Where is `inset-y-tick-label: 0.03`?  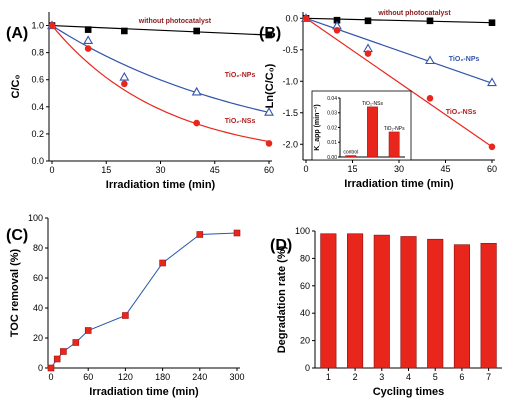
inset-y-tick-label: 0.03 is located at coordinates (332, 114).